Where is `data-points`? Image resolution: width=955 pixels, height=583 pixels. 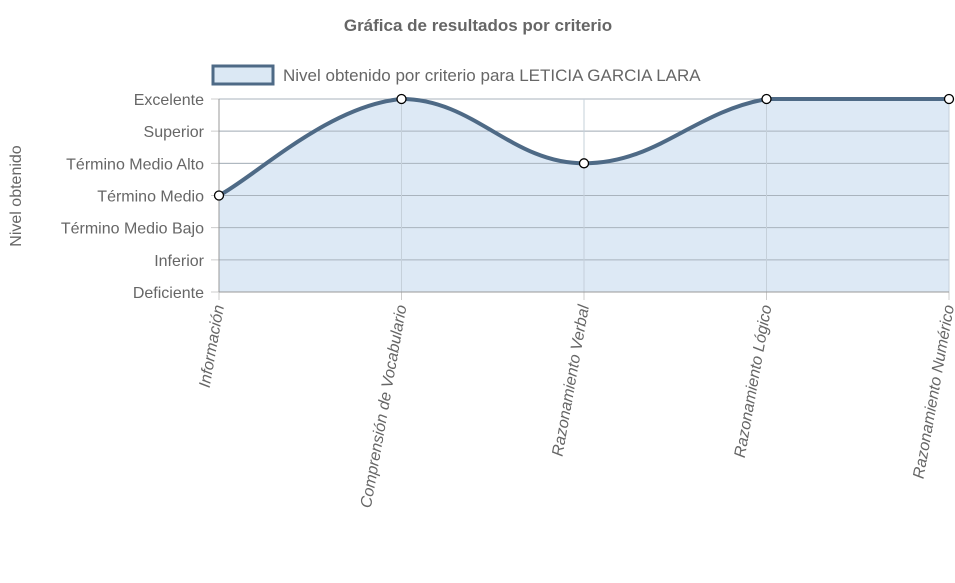 data-points is located at coordinates (584, 147).